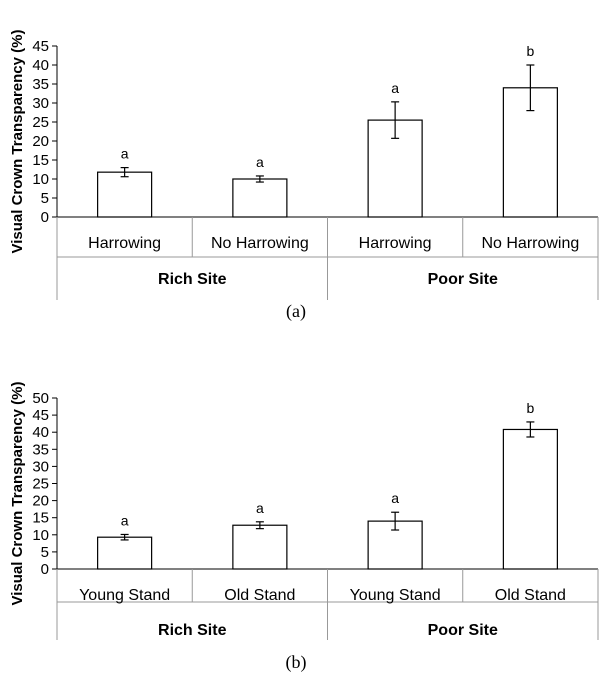 This screenshot has height=675, width=600. Describe the element at coordinates (296, 662) in the screenshot. I see `panel-label: (b)` at that location.